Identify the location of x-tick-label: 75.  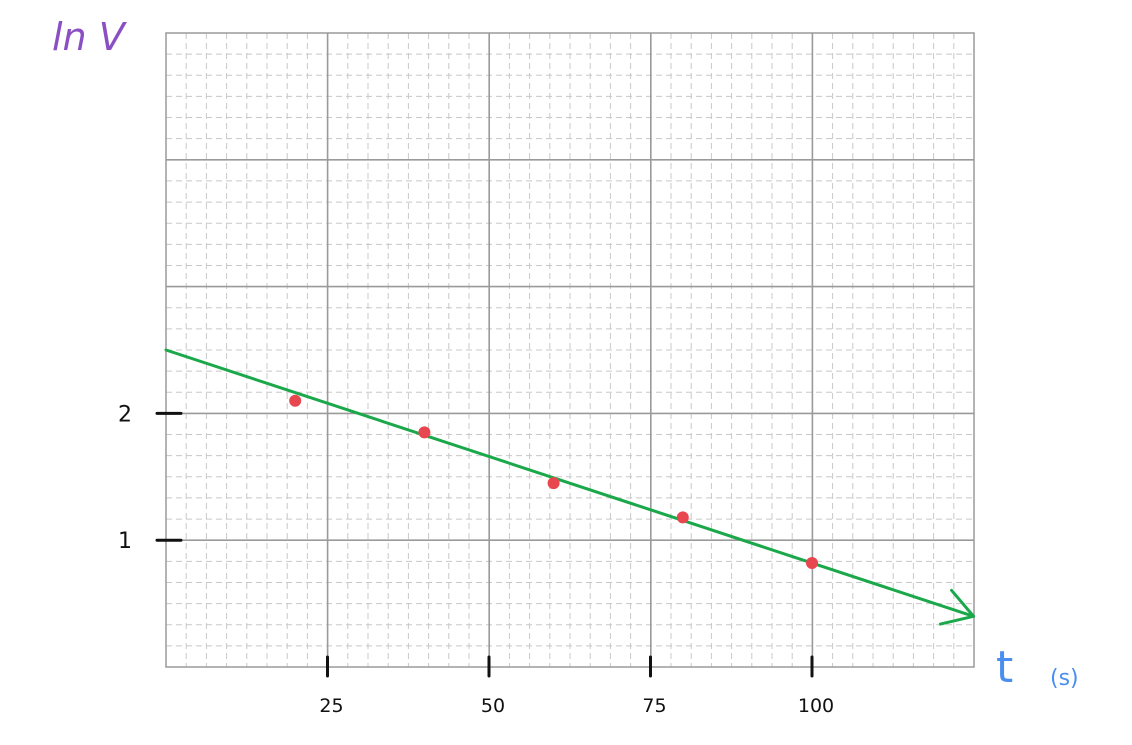
(654, 706).